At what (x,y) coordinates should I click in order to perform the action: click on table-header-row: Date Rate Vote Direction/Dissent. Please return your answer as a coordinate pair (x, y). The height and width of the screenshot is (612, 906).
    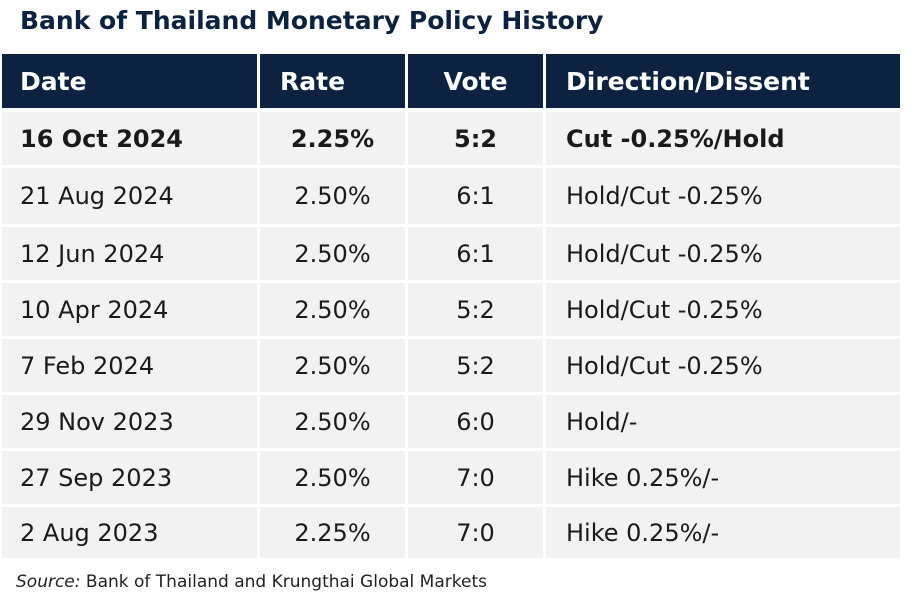
    Looking at the image, I should click on (451, 81).